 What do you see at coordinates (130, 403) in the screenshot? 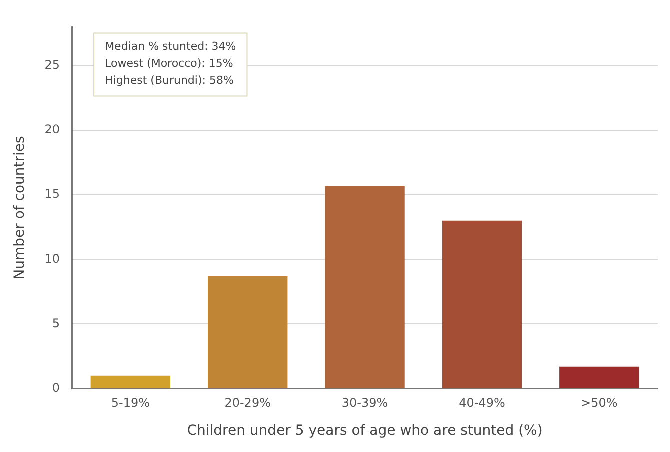
I see `x-tick-label: 5-19%` at bounding box center [130, 403].